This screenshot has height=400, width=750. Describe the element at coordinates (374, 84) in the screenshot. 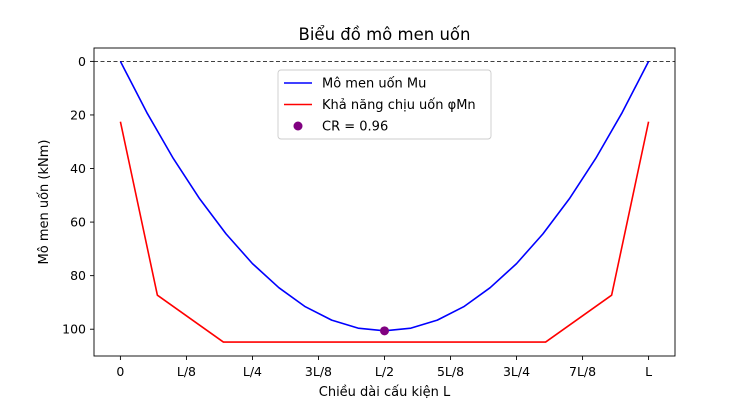

I see `legend-label-0: Mô men uốn Mu` at that location.